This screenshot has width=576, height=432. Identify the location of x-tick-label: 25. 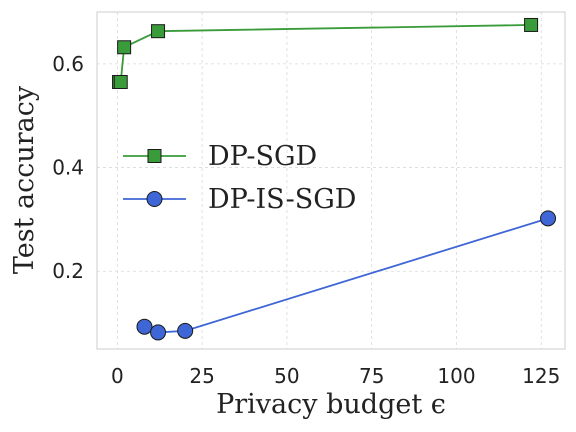
(201, 376).